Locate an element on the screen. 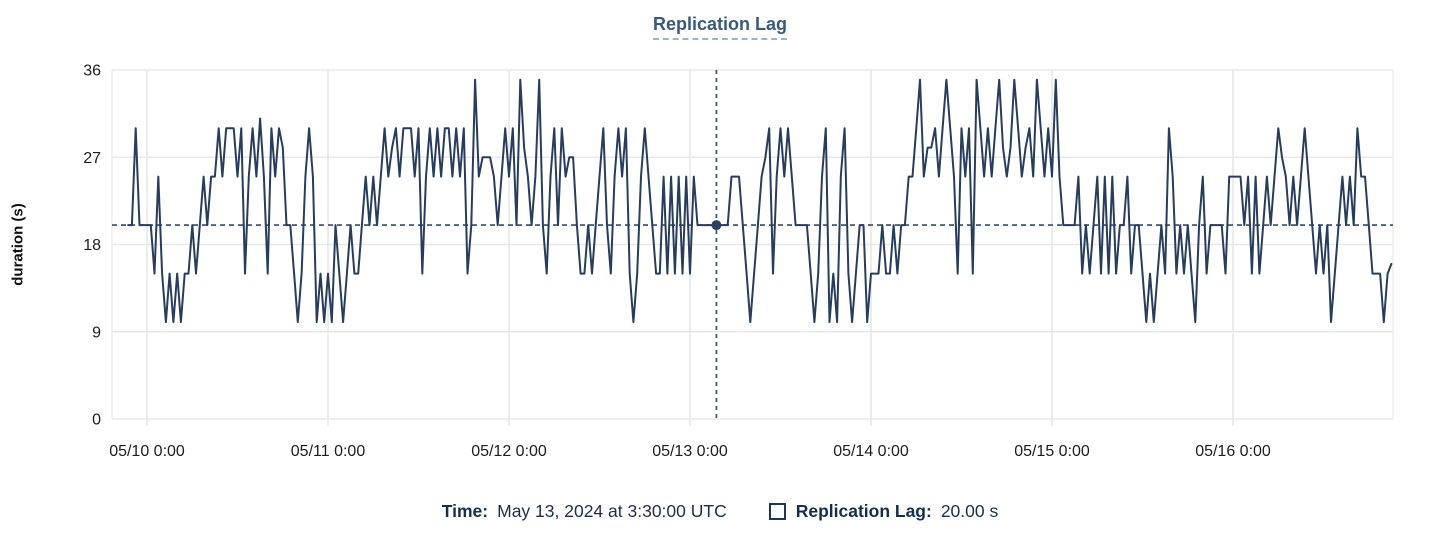  y-axis-tick-label: 36 is located at coordinates (92, 71).